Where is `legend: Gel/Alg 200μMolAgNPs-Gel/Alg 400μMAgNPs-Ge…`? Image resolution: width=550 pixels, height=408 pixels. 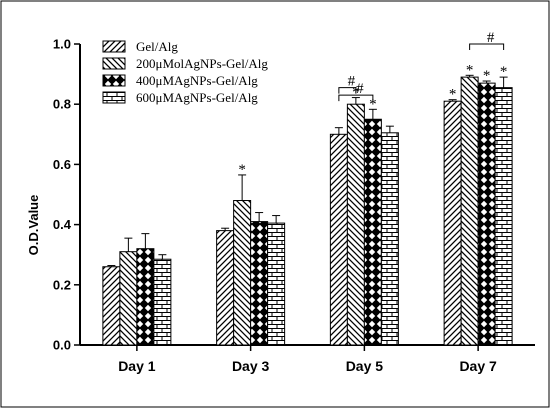 legend: Gel/Alg 200μMolAgNPs-Gel/Alg 400μMAgNPs-Ge… is located at coordinates (185, 72).